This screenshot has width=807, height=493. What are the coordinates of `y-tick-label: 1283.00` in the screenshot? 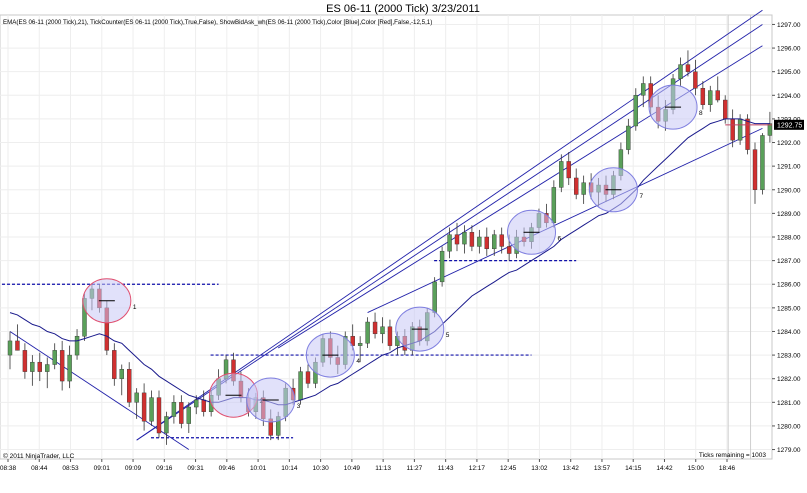 It's located at (789, 356).